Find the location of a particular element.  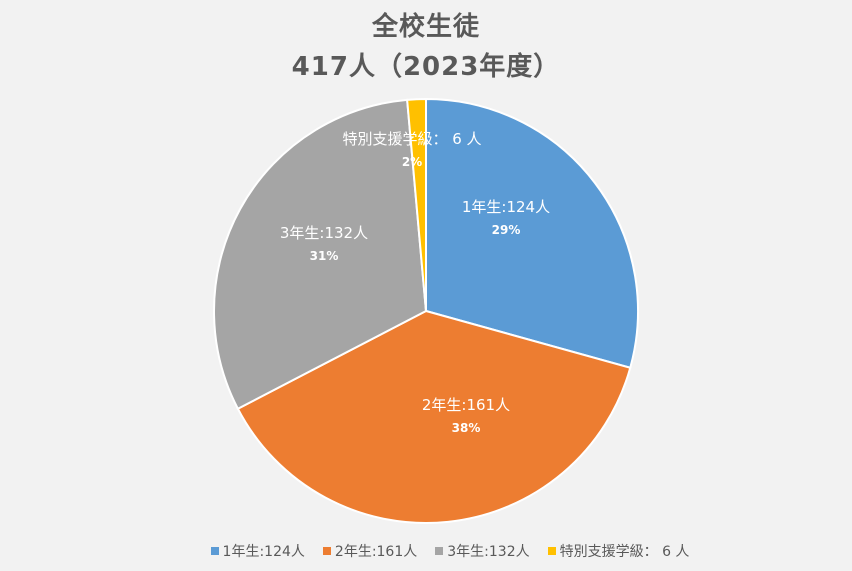

legend: 1年生:124人 2年生:161人 3年生:132人 特別支援学級： 6 人 is located at coordinates (450, 551).